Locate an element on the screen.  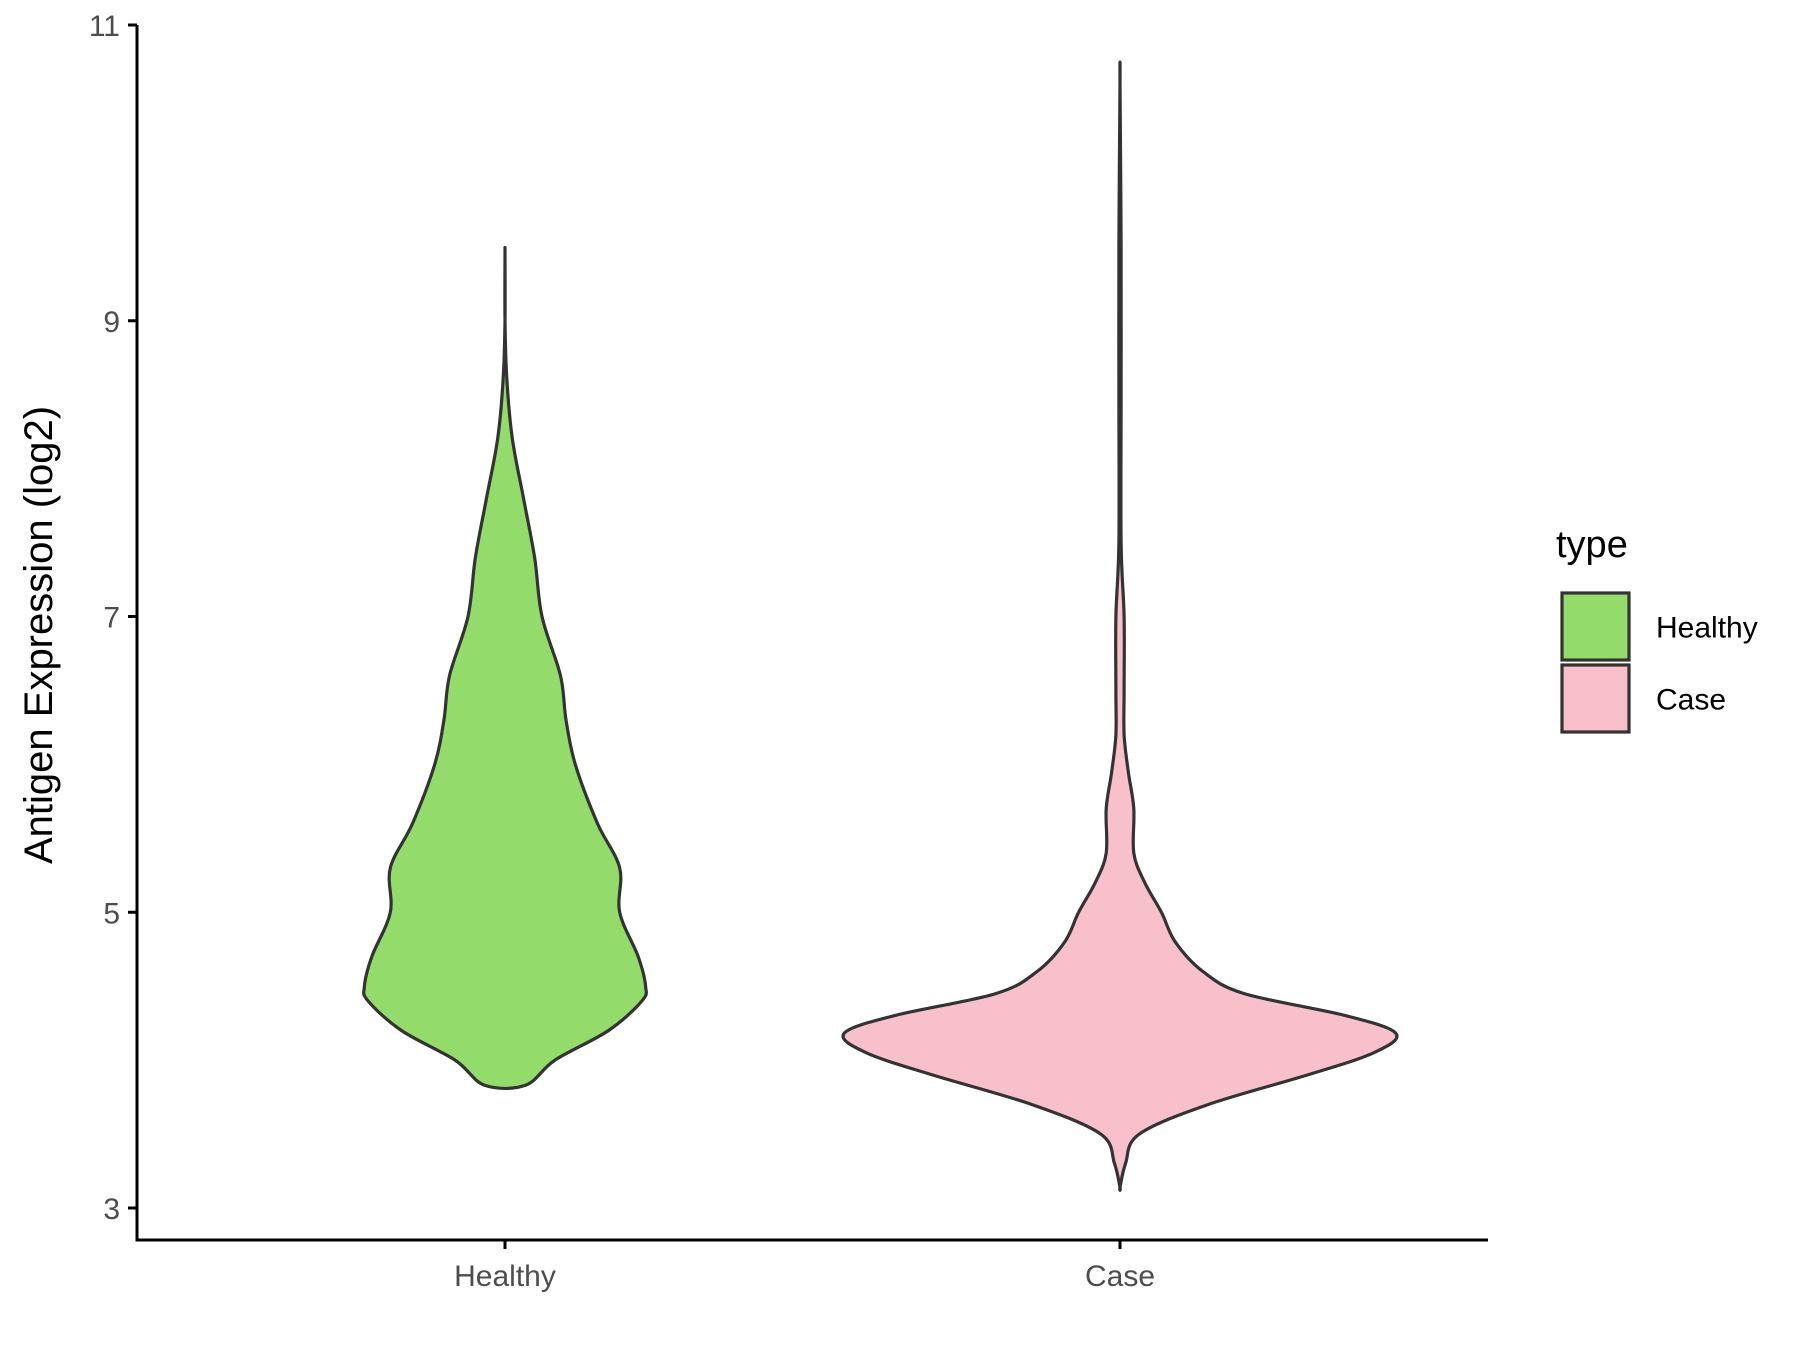
y-tick-label: 11 is located at coordinates (104, 26).